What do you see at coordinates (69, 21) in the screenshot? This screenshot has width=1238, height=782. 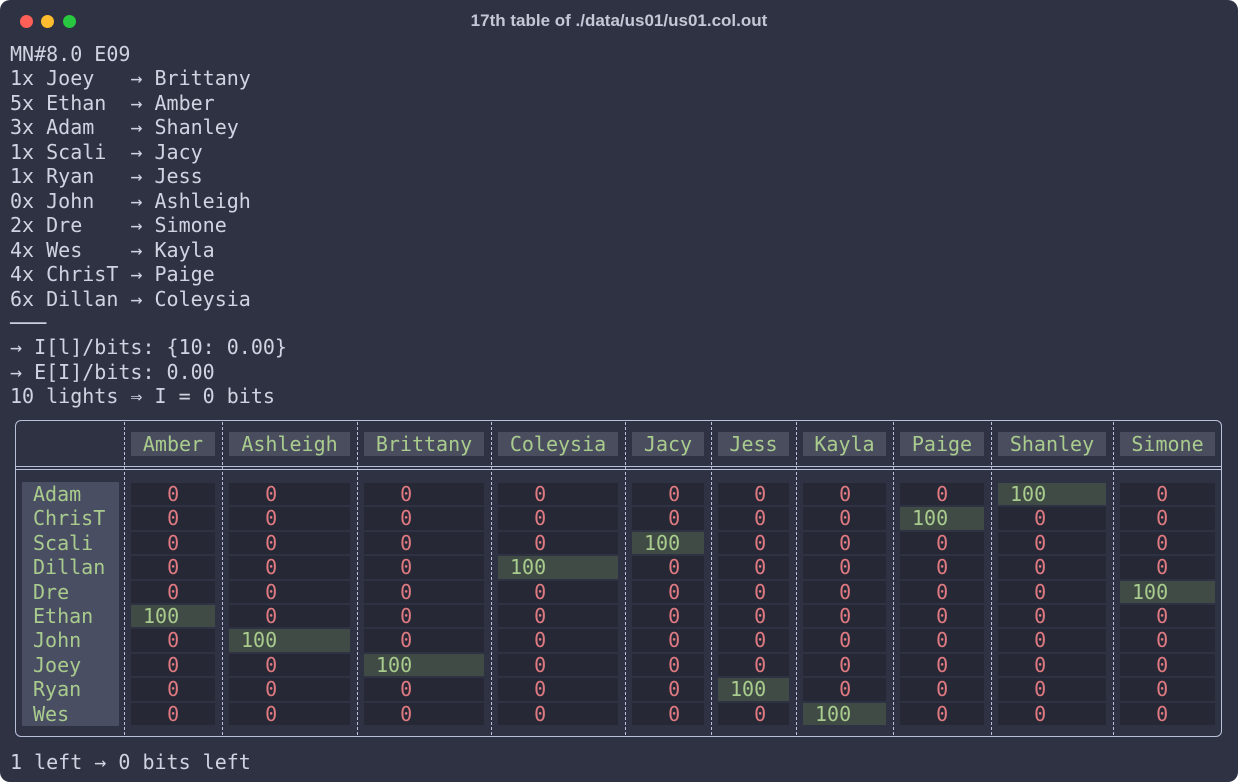 I see `zoom-button` at bounding box center [69, 21].